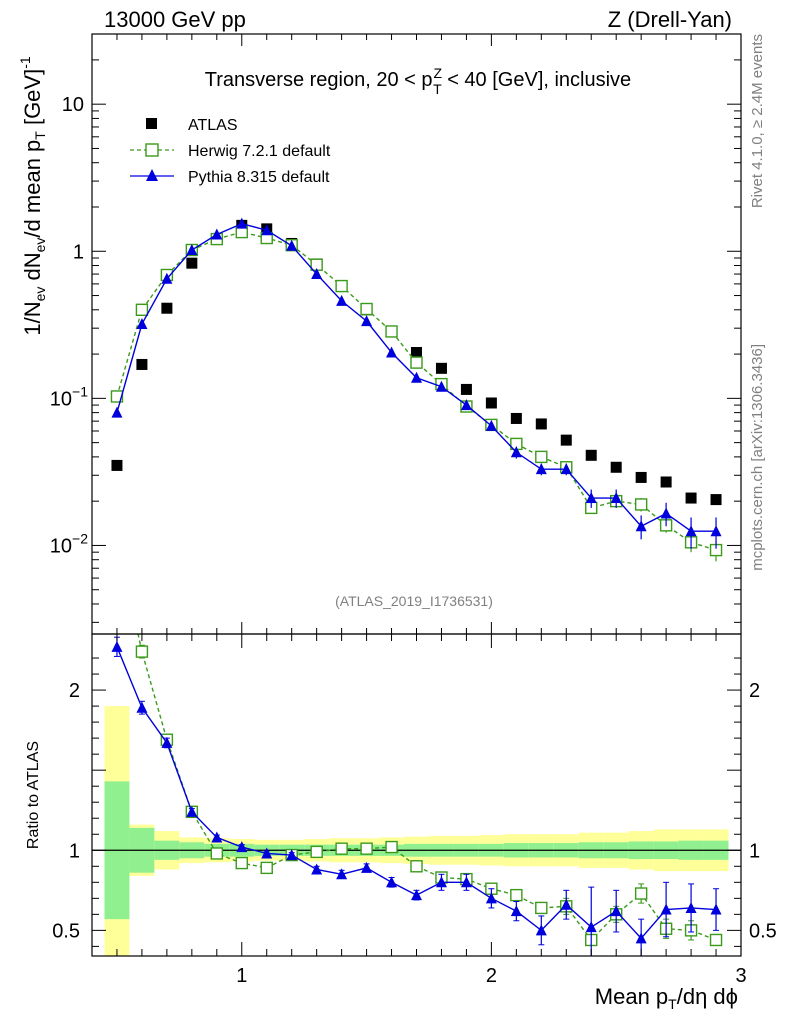  I want to click on upper-y-tick-label: 10, so click(73, 105).